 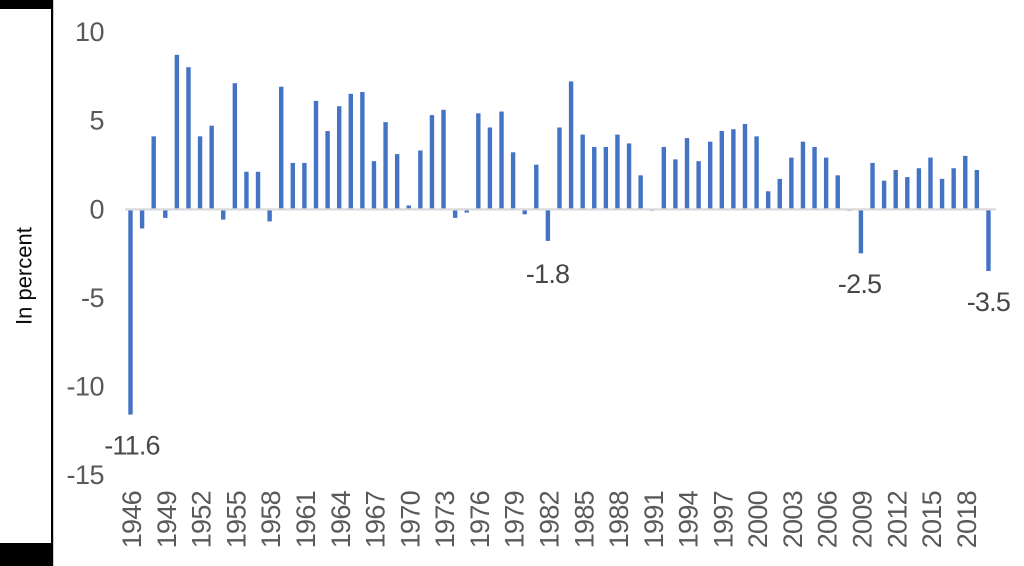 I want to click on svg-text: -11.6, so click(x=132, y=445).